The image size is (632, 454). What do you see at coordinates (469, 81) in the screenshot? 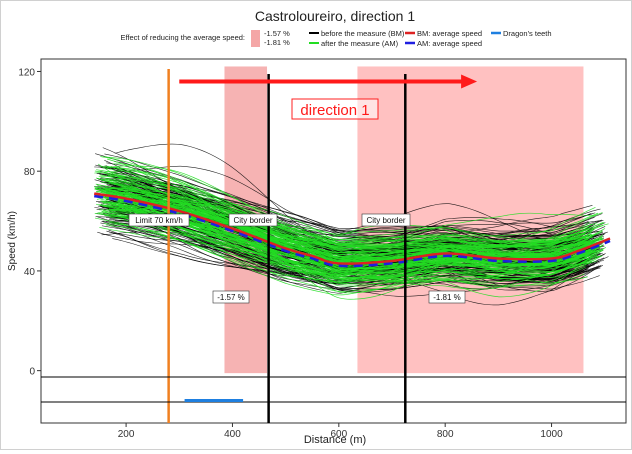
I see `direction-arrow-head` at bounding box center [469, 81].